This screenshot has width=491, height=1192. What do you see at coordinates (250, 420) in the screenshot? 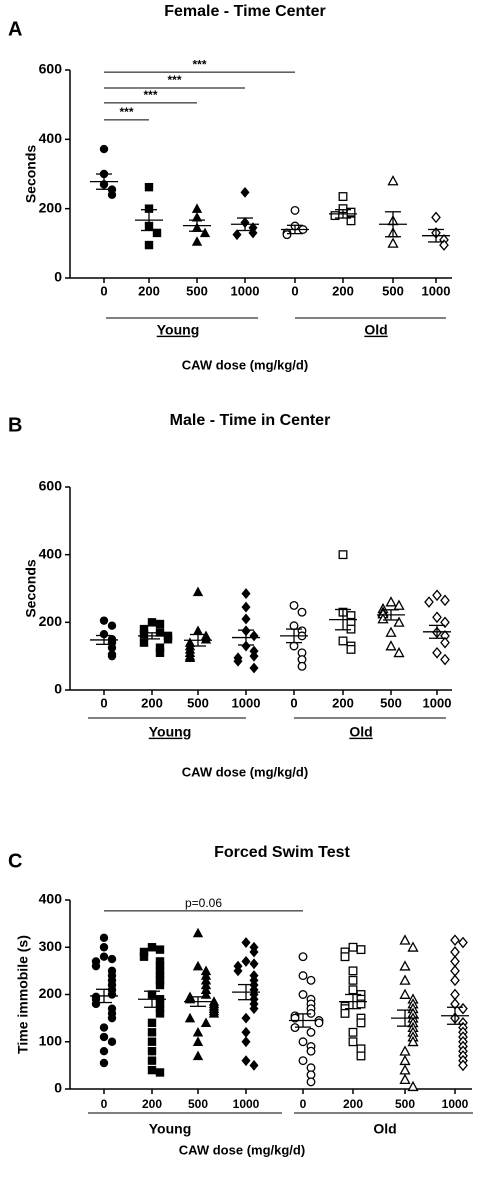
I see `chart-title: Male - Time in Center` at bounding box center [250, 420].